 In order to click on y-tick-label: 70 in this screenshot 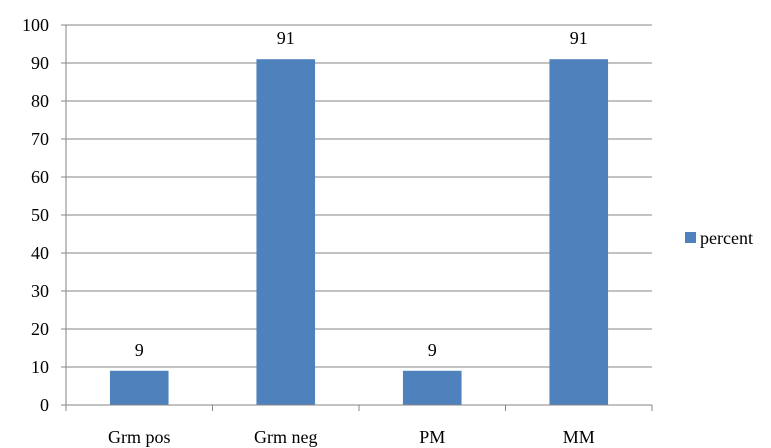, I will do `click(40, 139)`.